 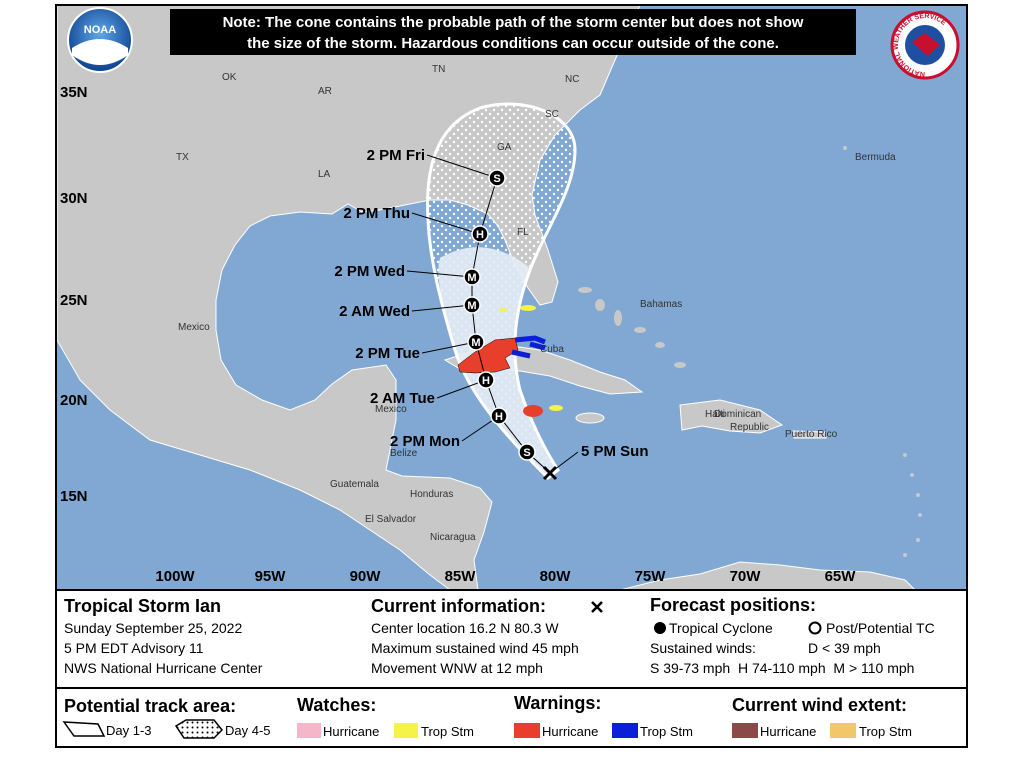 What do you see at coordinates (815, 628) in the screenshot?
I see `ptc-symbol` at bounding box center [815, 628].